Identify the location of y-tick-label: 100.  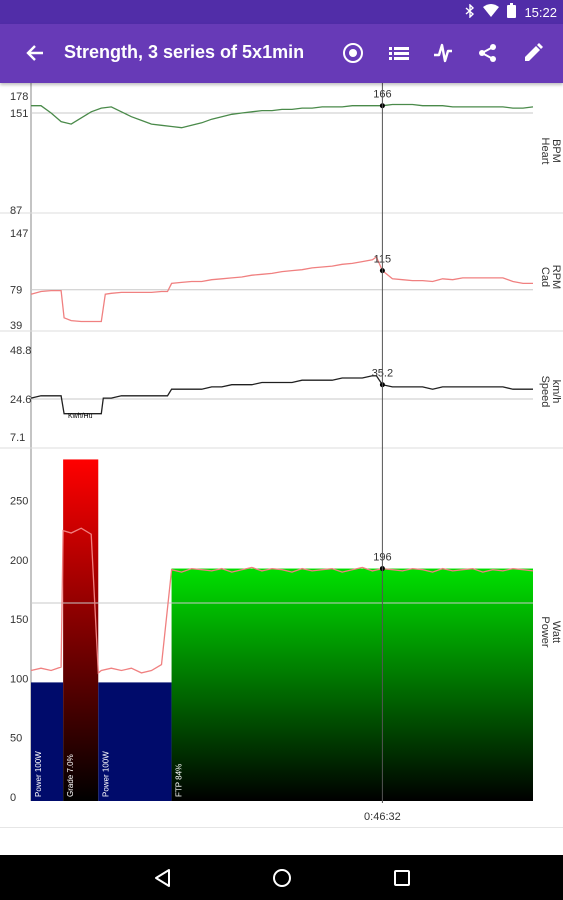
(19, 679).